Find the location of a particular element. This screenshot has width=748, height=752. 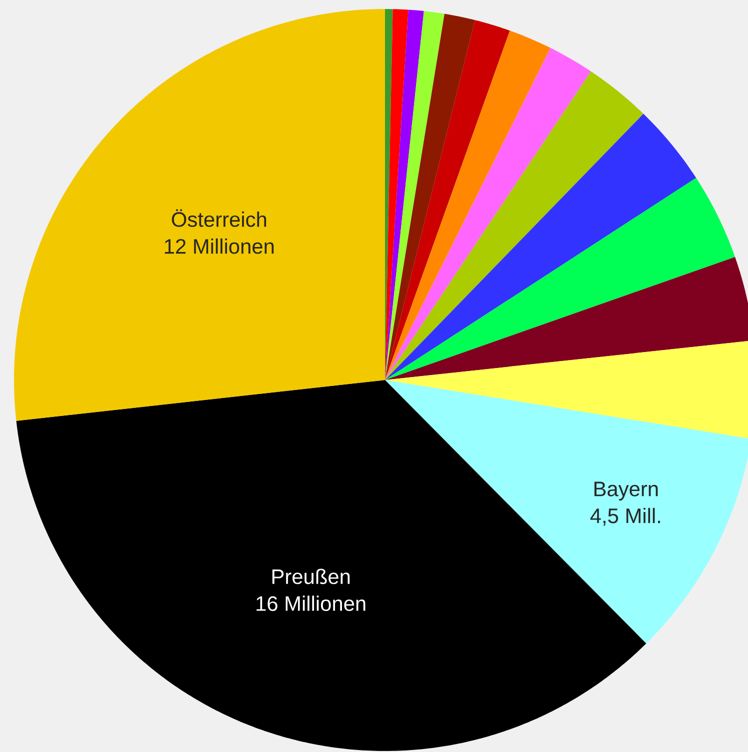

data-label: 12 Millionen is located at coordinates (219, 246).